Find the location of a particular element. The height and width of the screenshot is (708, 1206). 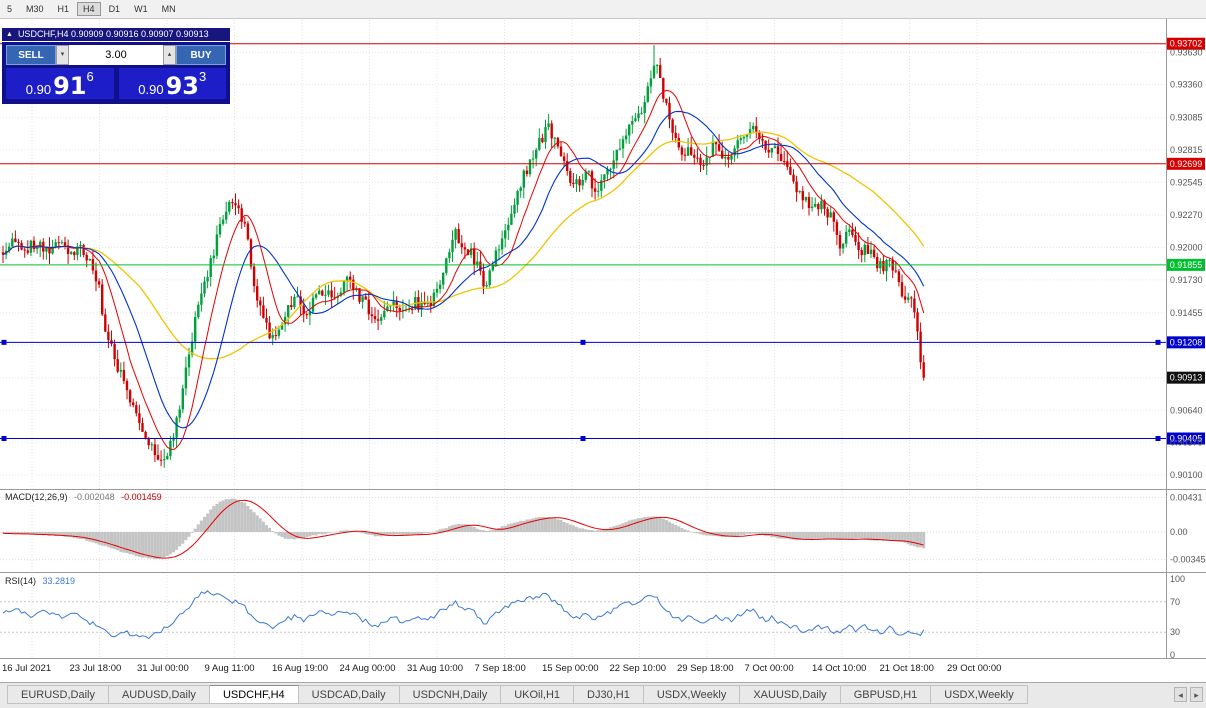

volume-input: 3.00 is located at coordinates (116, 55).